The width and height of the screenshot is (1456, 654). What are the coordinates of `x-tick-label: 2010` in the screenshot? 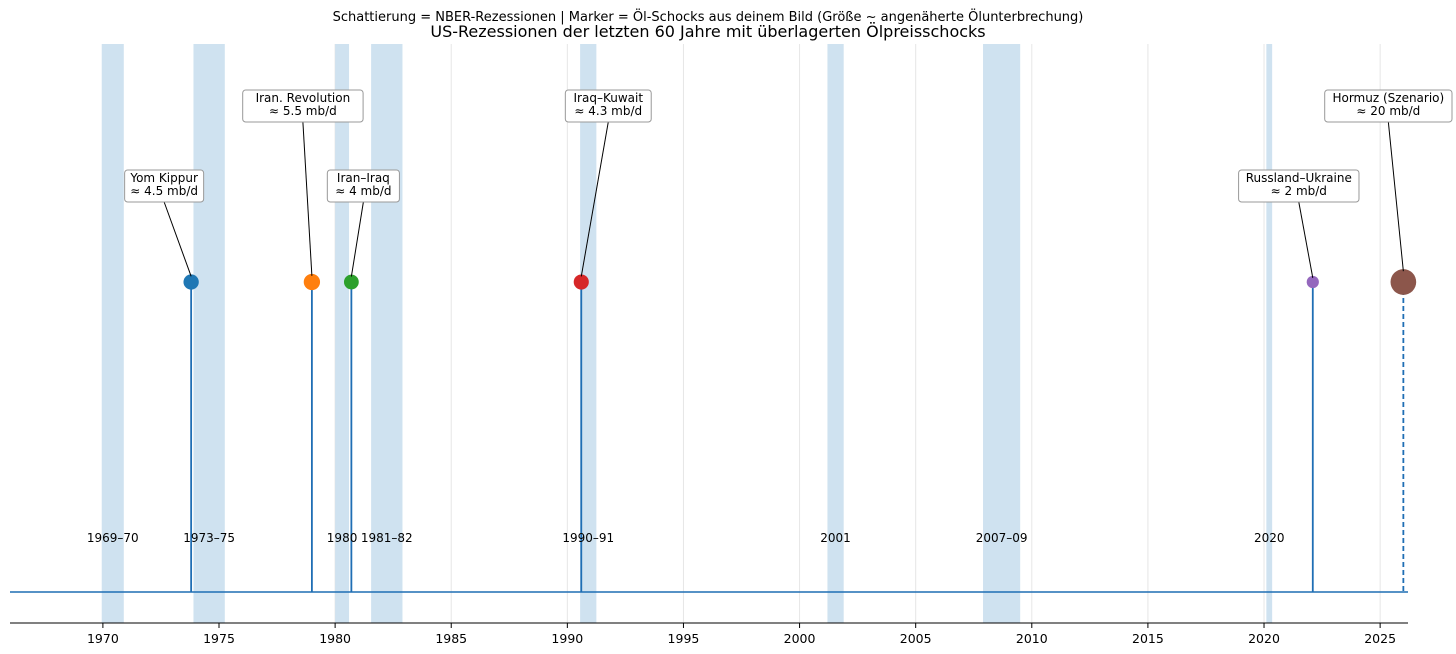 It's located at (1032, 638).